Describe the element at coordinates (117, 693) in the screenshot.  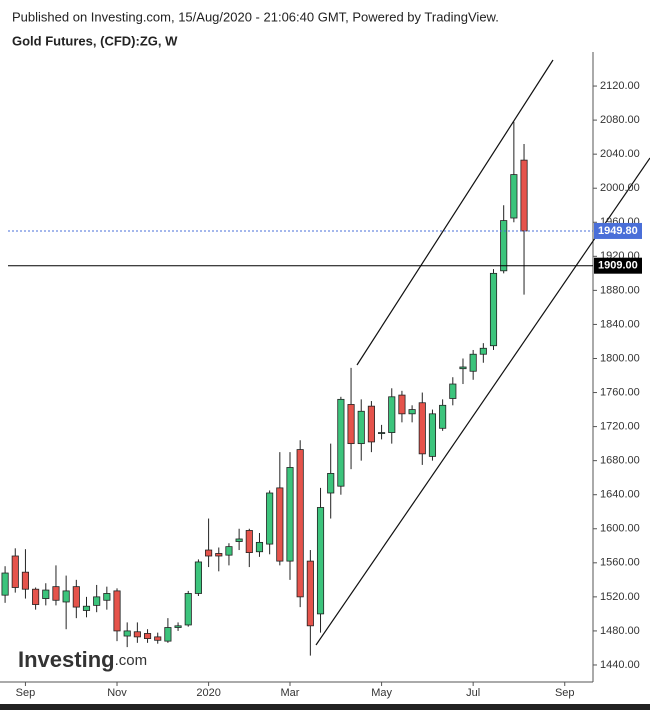
I see `x-tick-label: Nov` at that location.